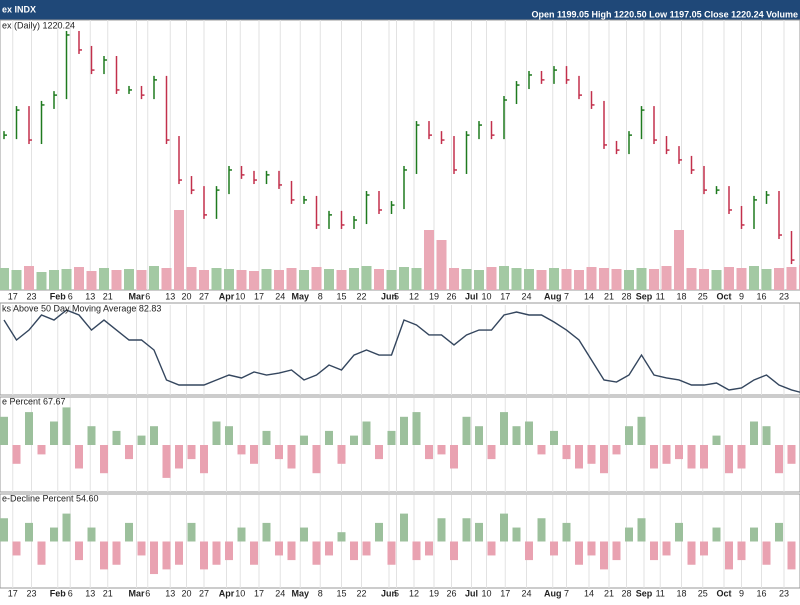 The image size is (800, 605). Describe the element at coordinates (13, 296) in the screenshot. I see `x-tick-label: 17` at that location.